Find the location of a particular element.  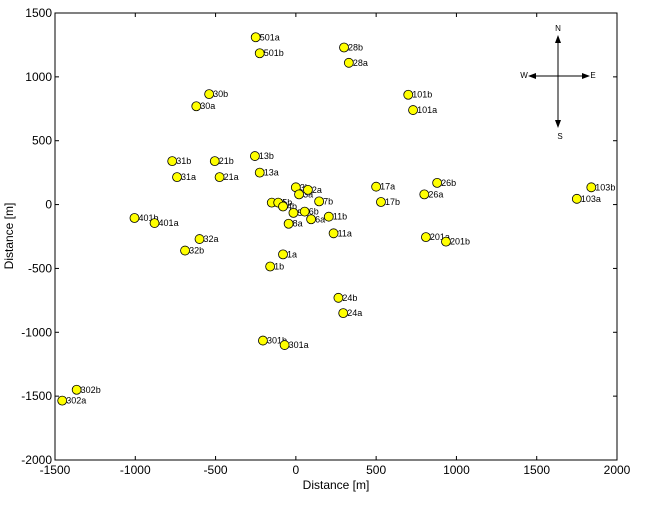

point-label: 501b is located at coordinates (274, 53).